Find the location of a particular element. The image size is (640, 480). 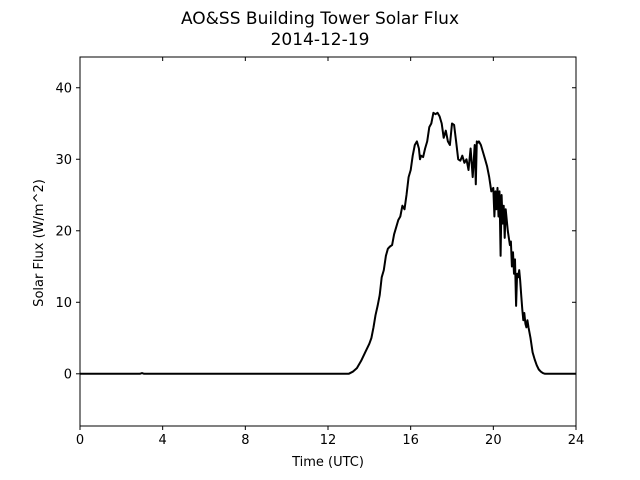

x-tick-label: 12 is located at coordinates (328, 440).